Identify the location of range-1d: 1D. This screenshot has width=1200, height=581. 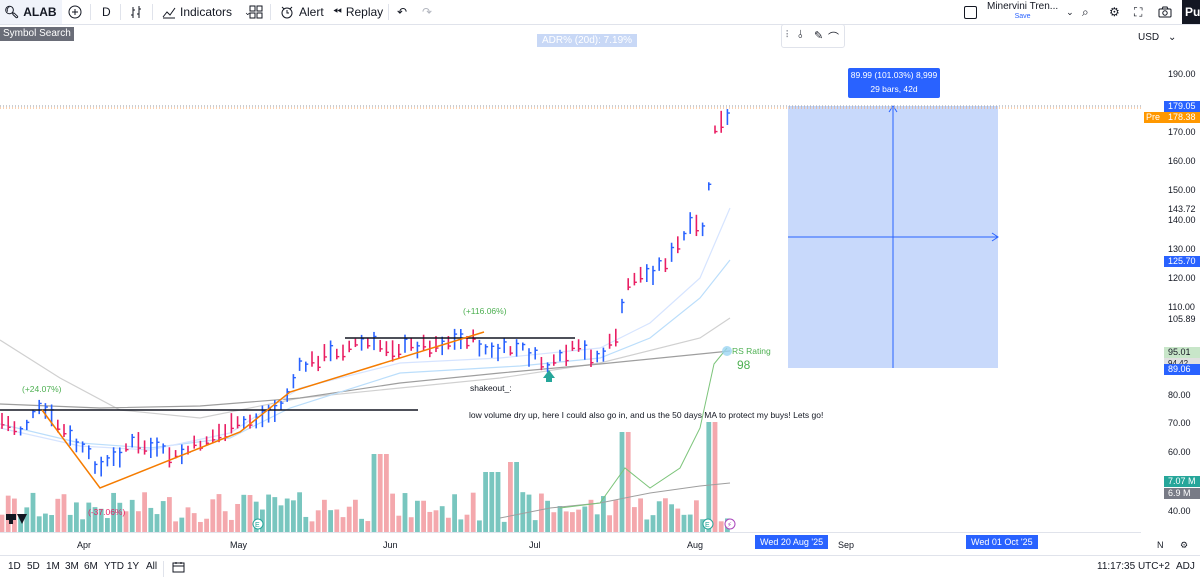
(14, 566).